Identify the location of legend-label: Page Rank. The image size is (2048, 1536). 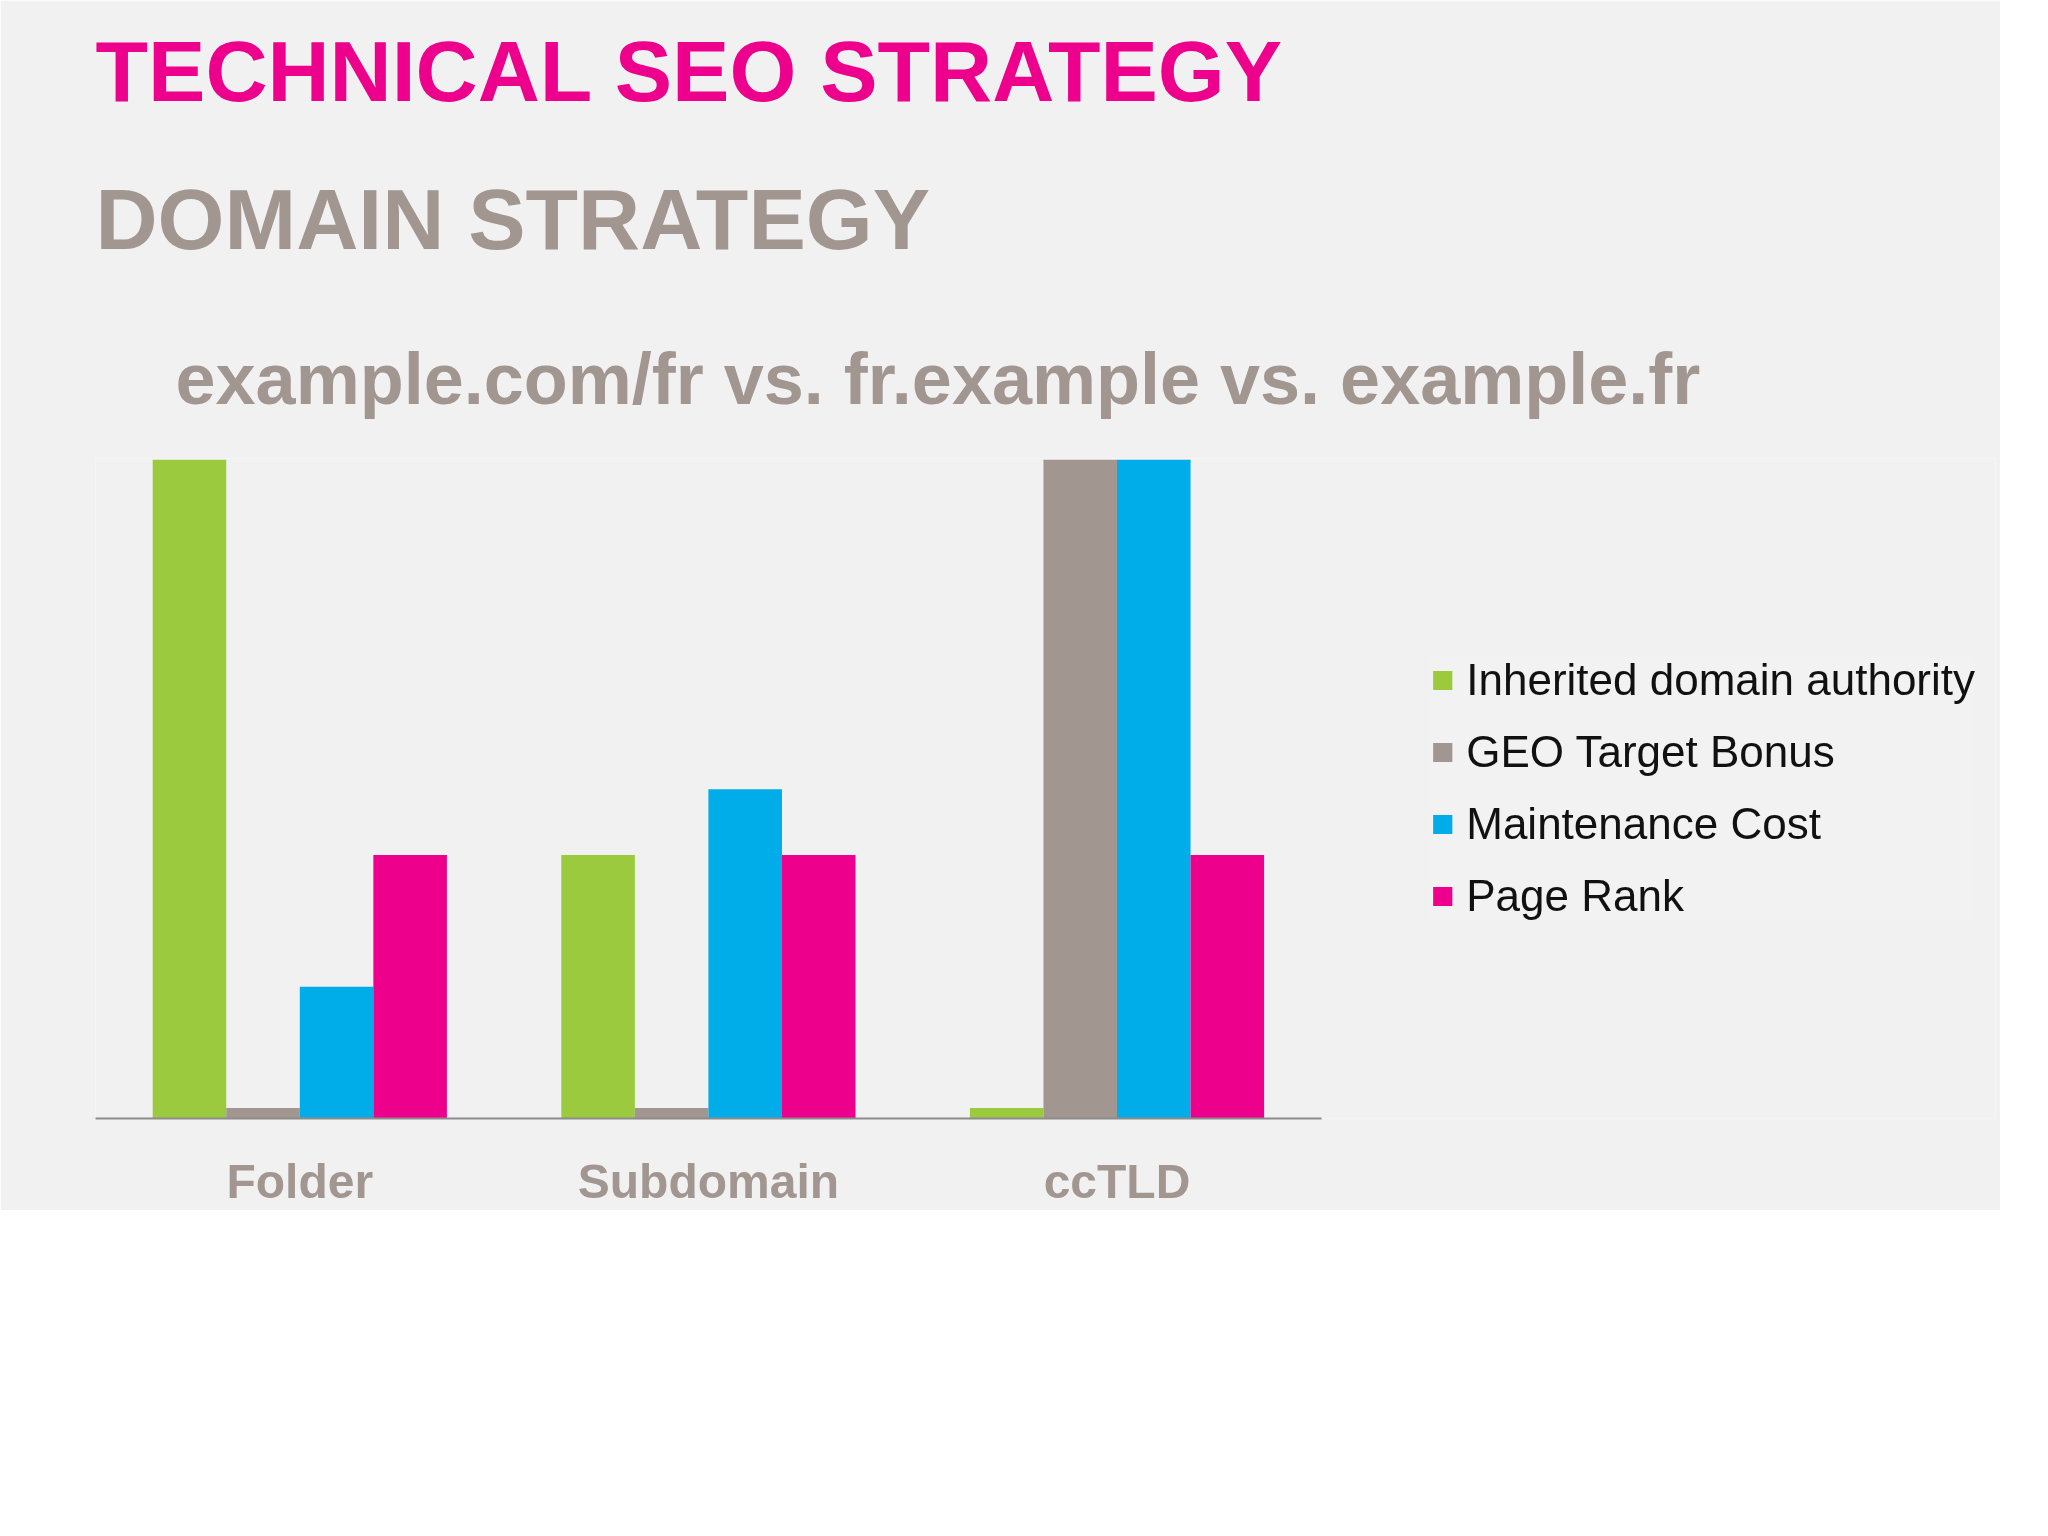
(1575, 896).